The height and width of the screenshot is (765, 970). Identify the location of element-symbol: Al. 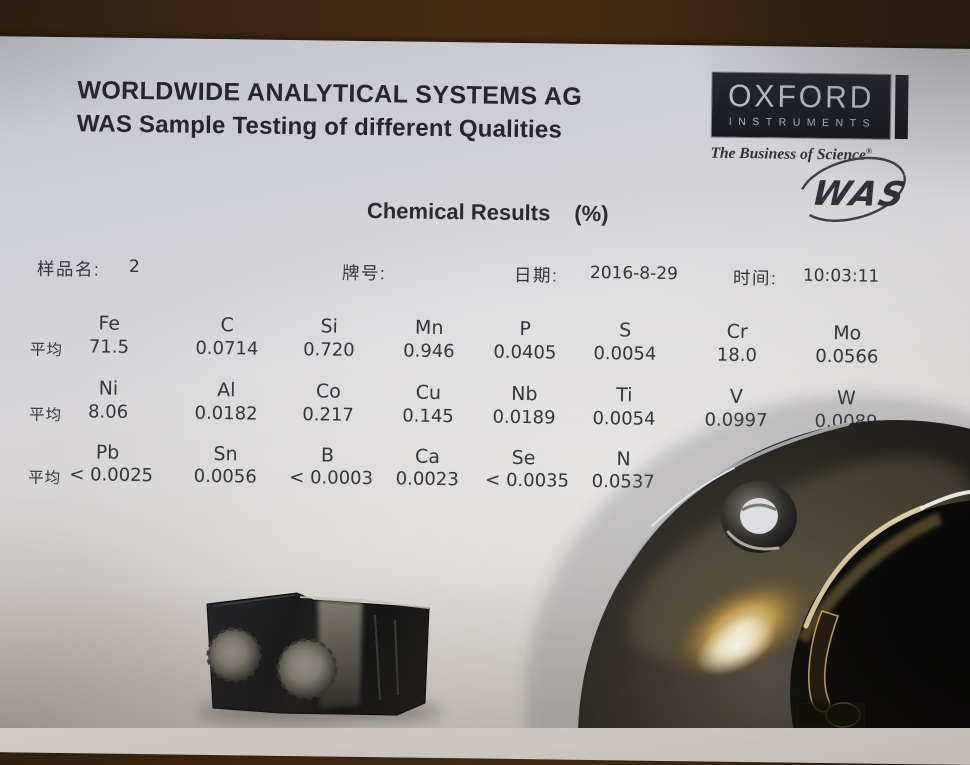
(226, 390).